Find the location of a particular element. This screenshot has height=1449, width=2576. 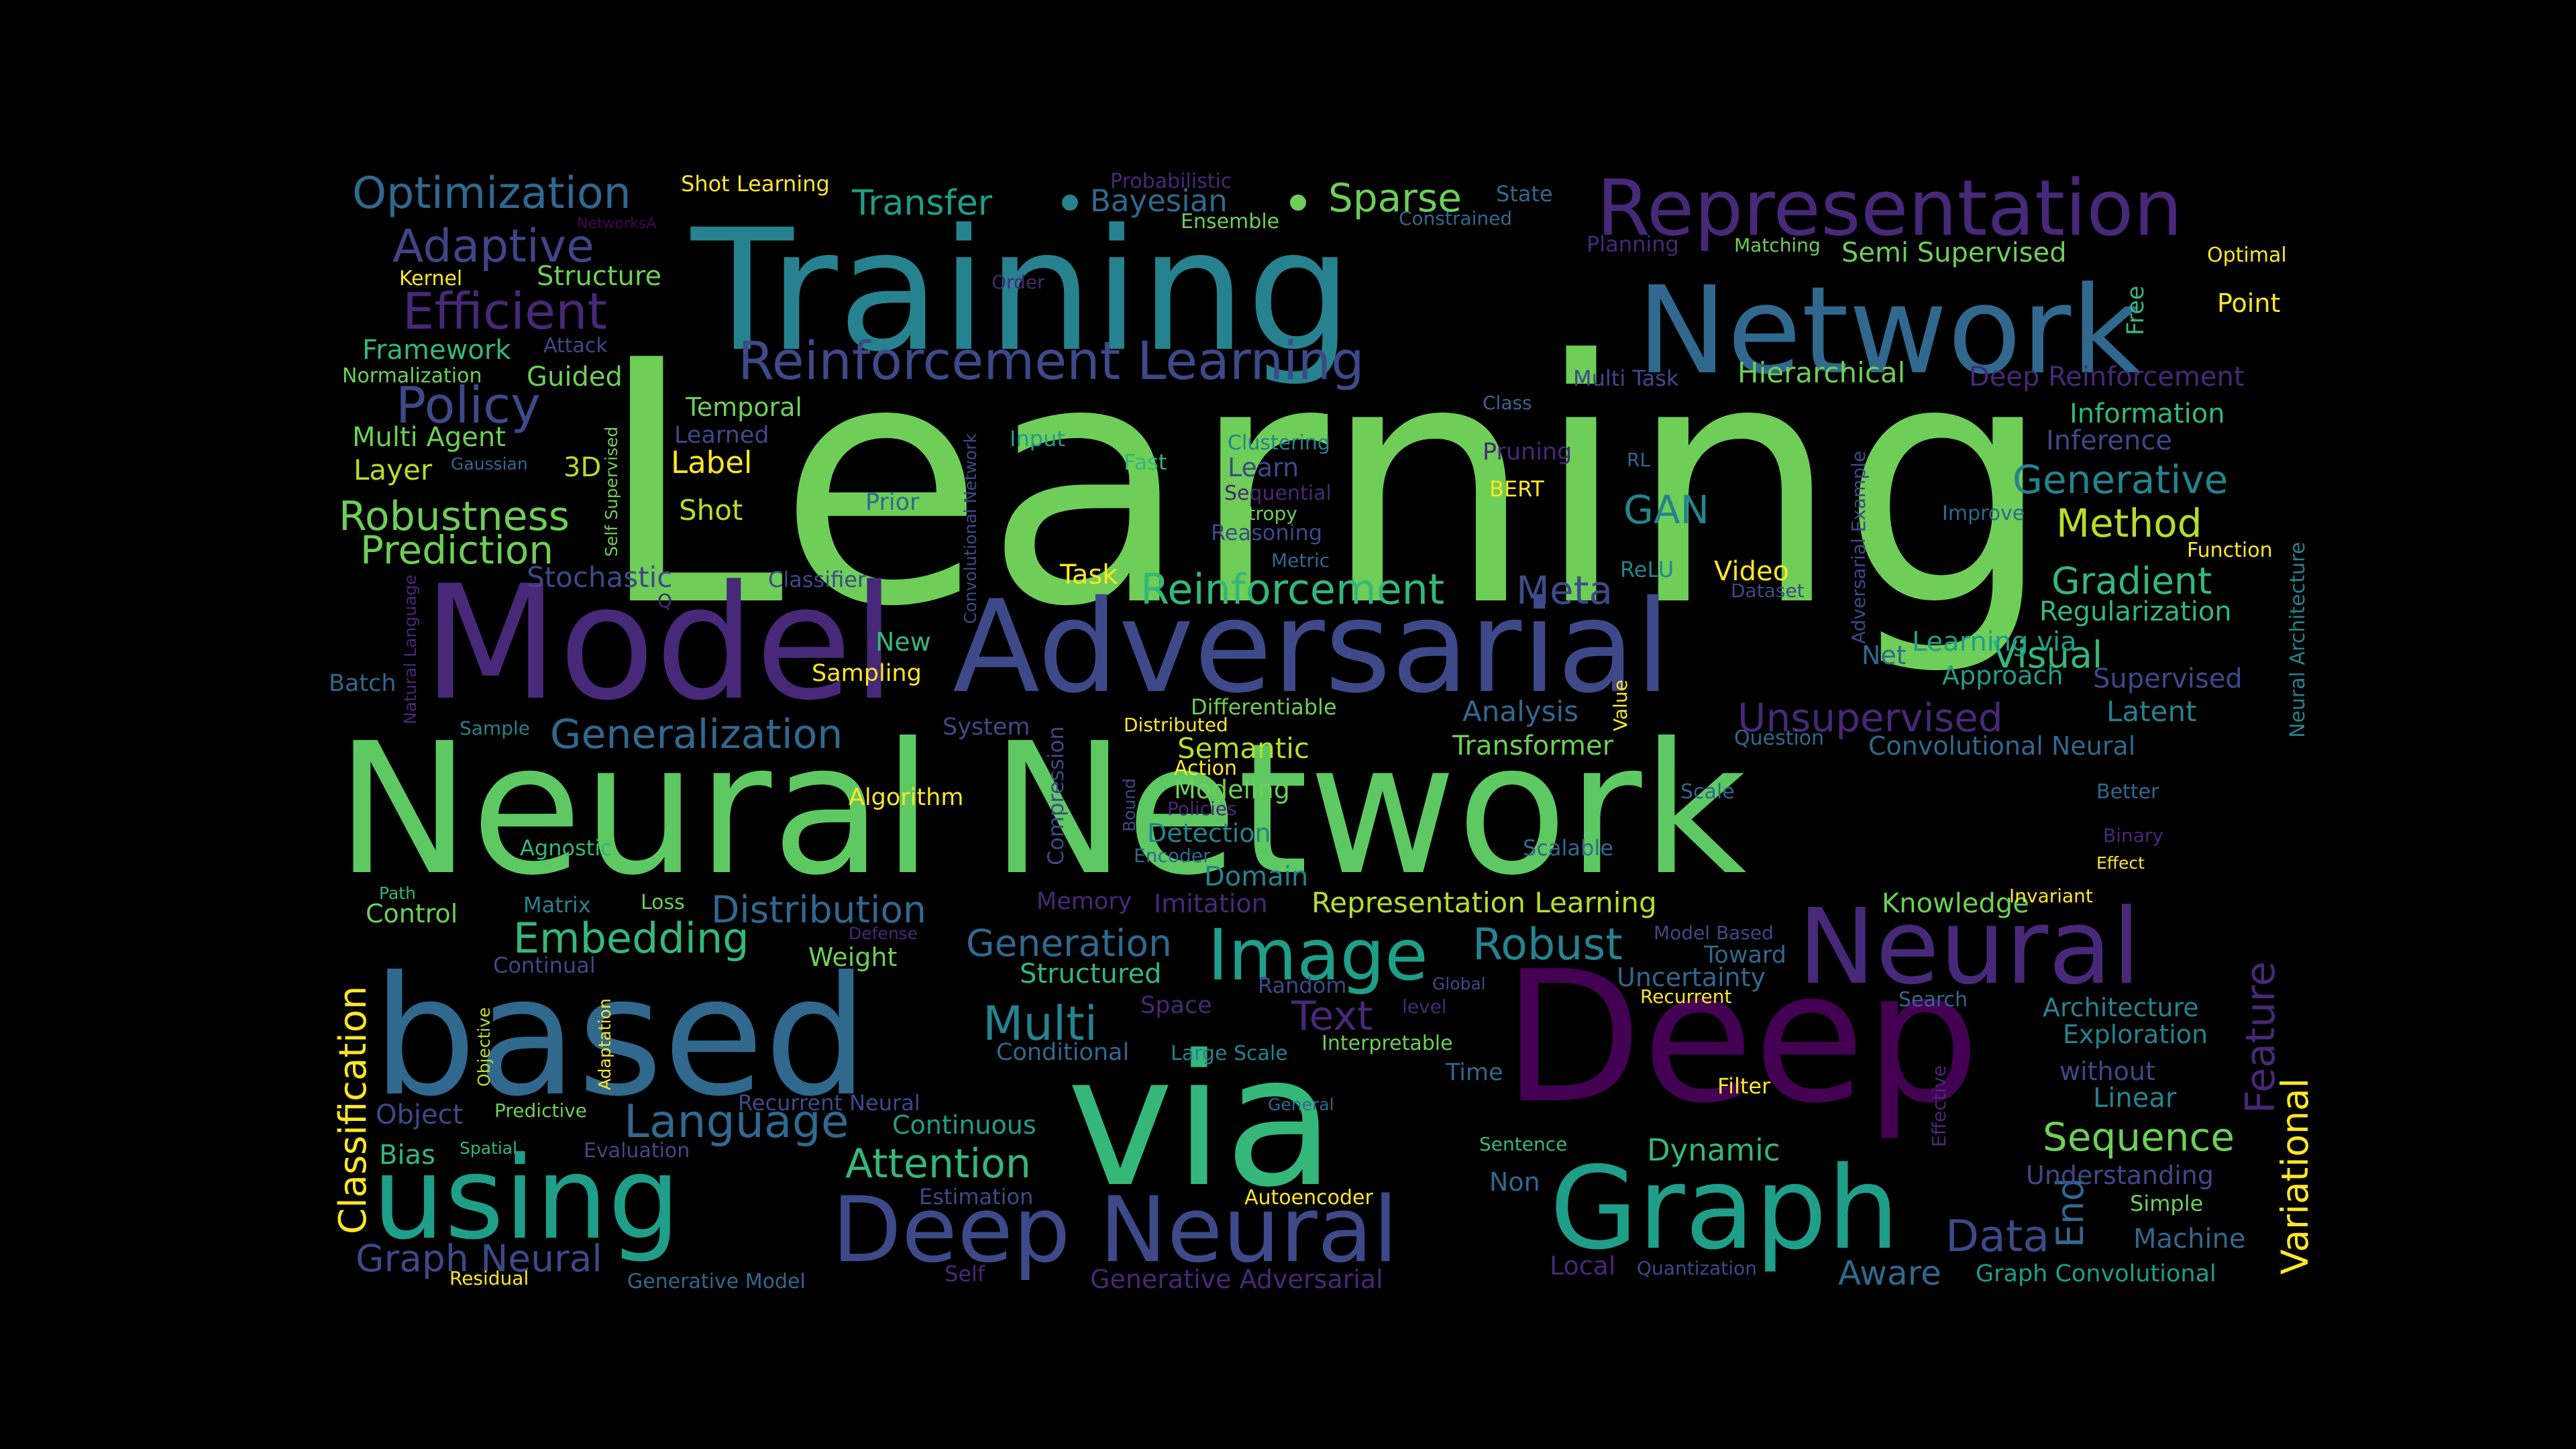

word-pruning: Pruning is located at coordinates (1527, 452).